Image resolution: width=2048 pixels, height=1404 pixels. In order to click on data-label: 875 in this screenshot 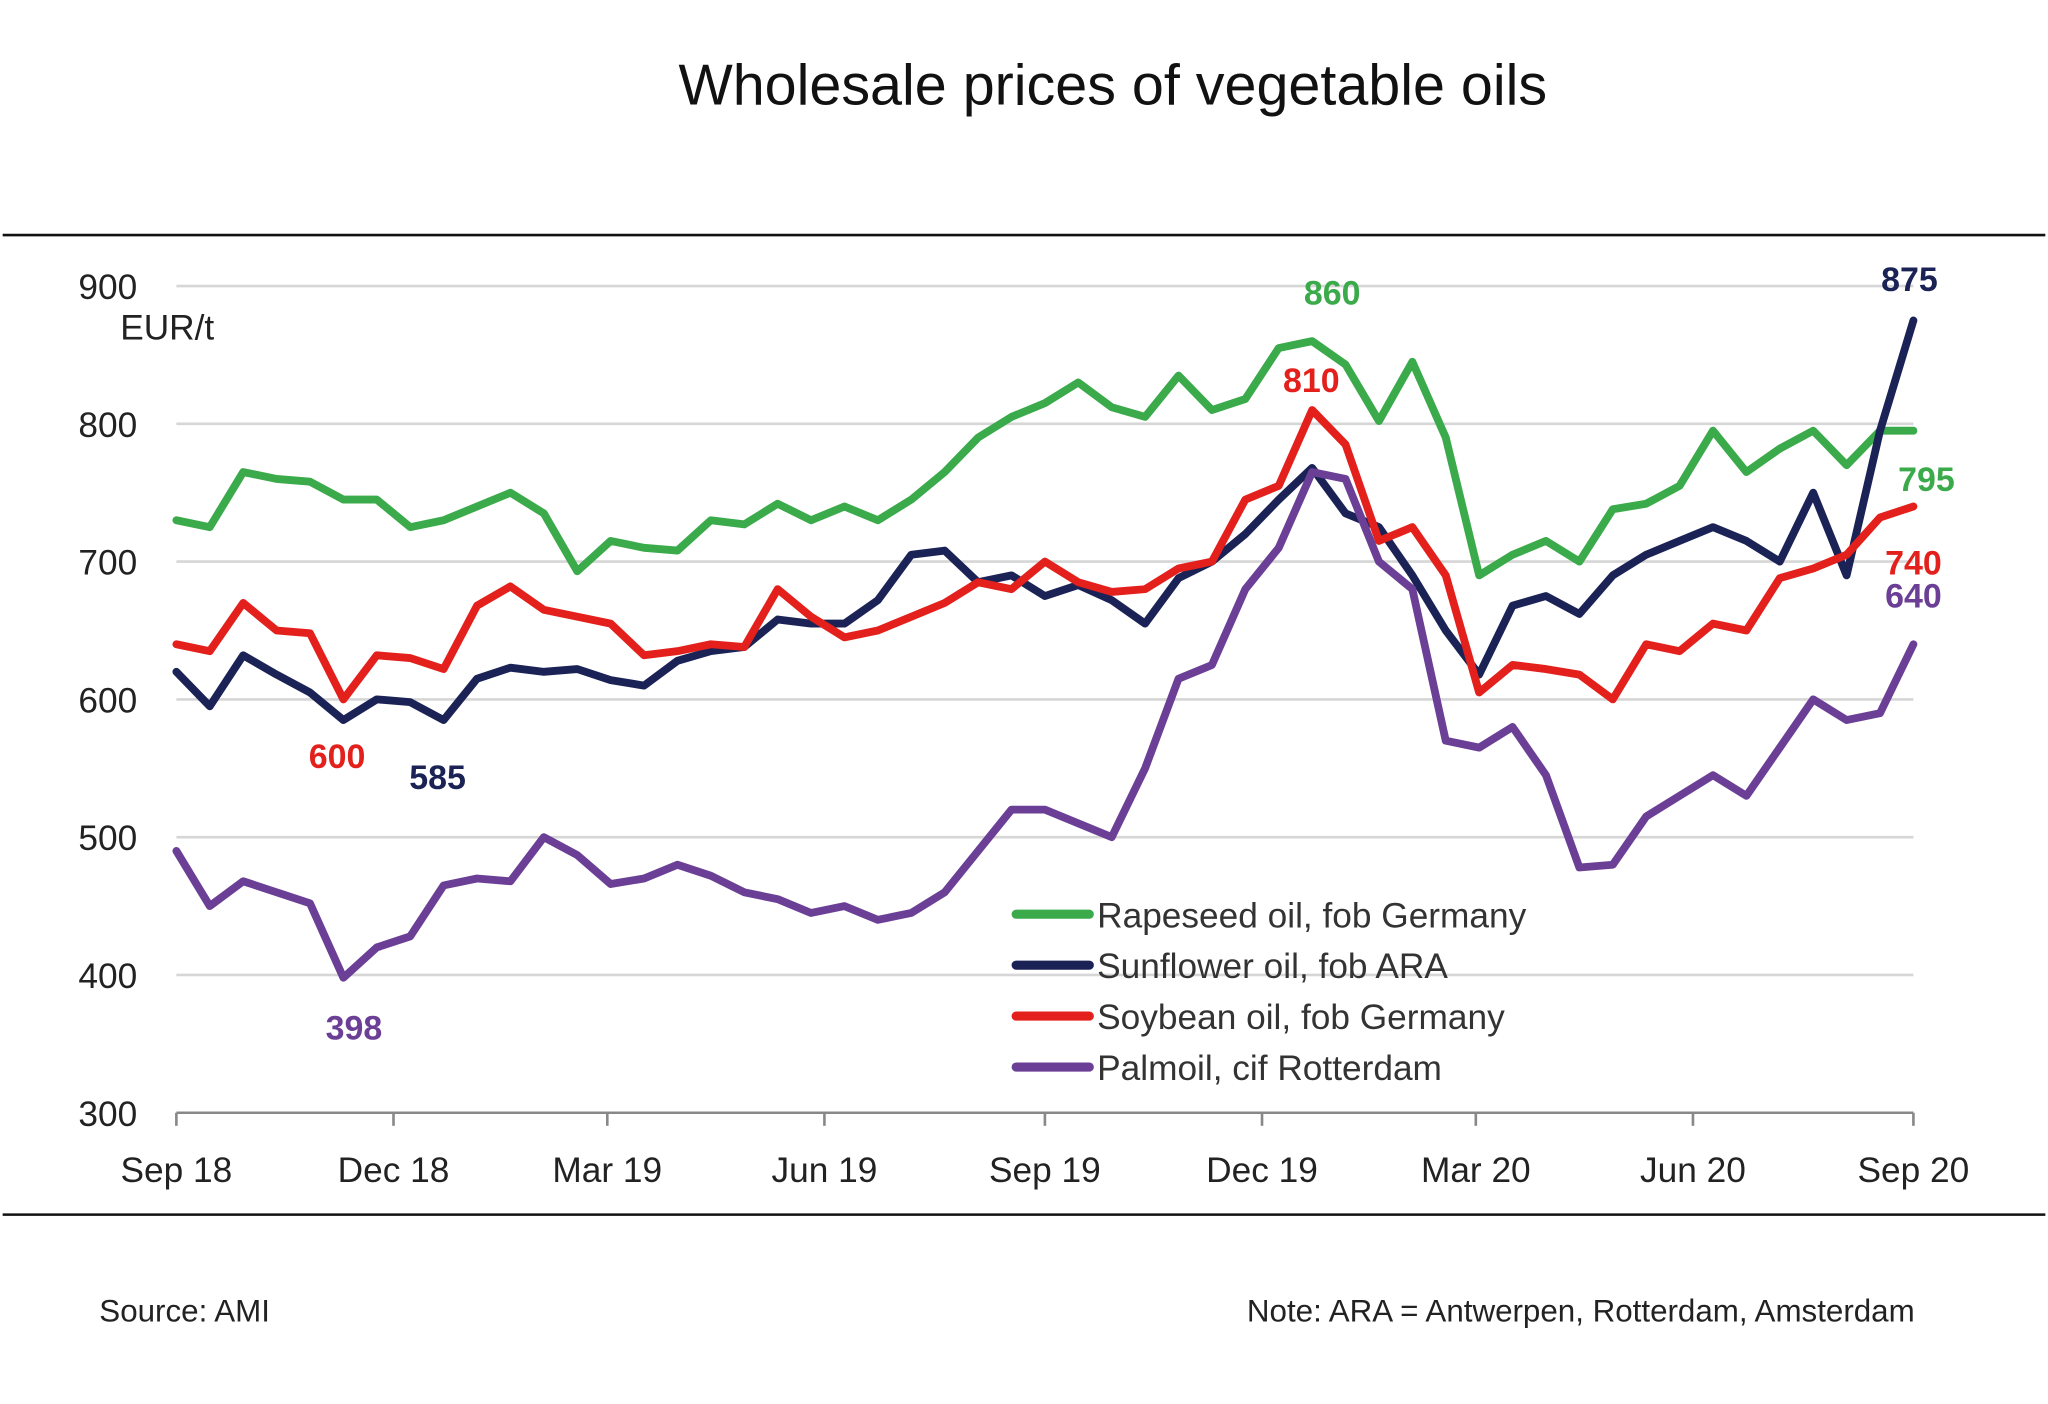, I will do `click(1909, 280)`.